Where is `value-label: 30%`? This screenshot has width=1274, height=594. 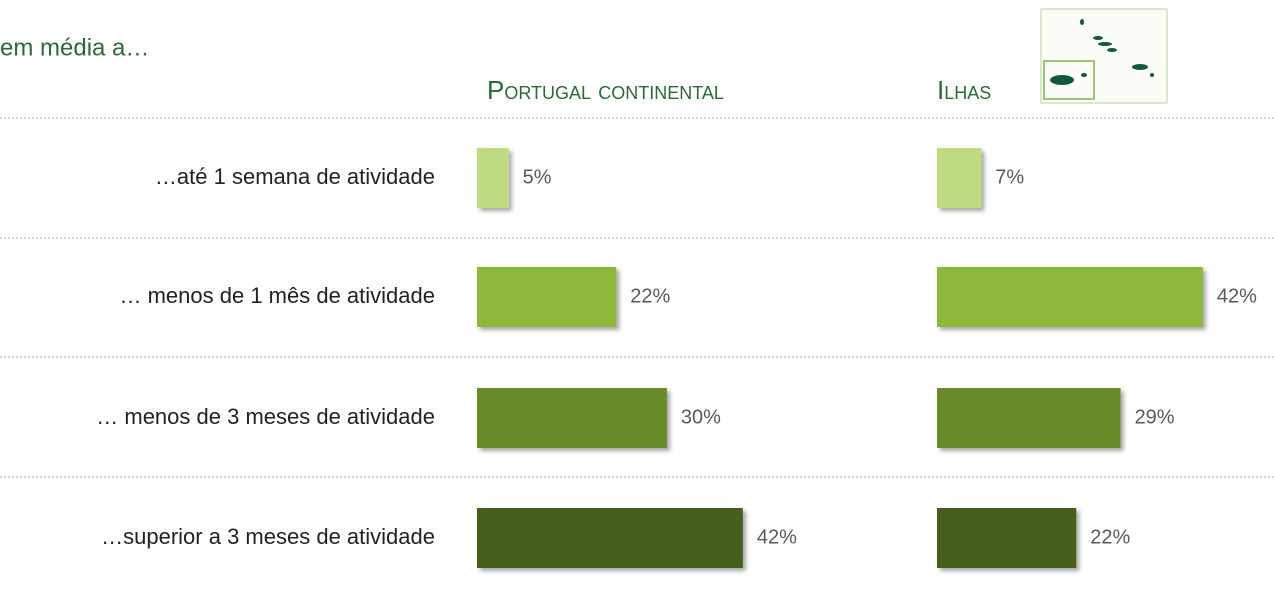 value-label: 30% is located at coordinates (701, 417).